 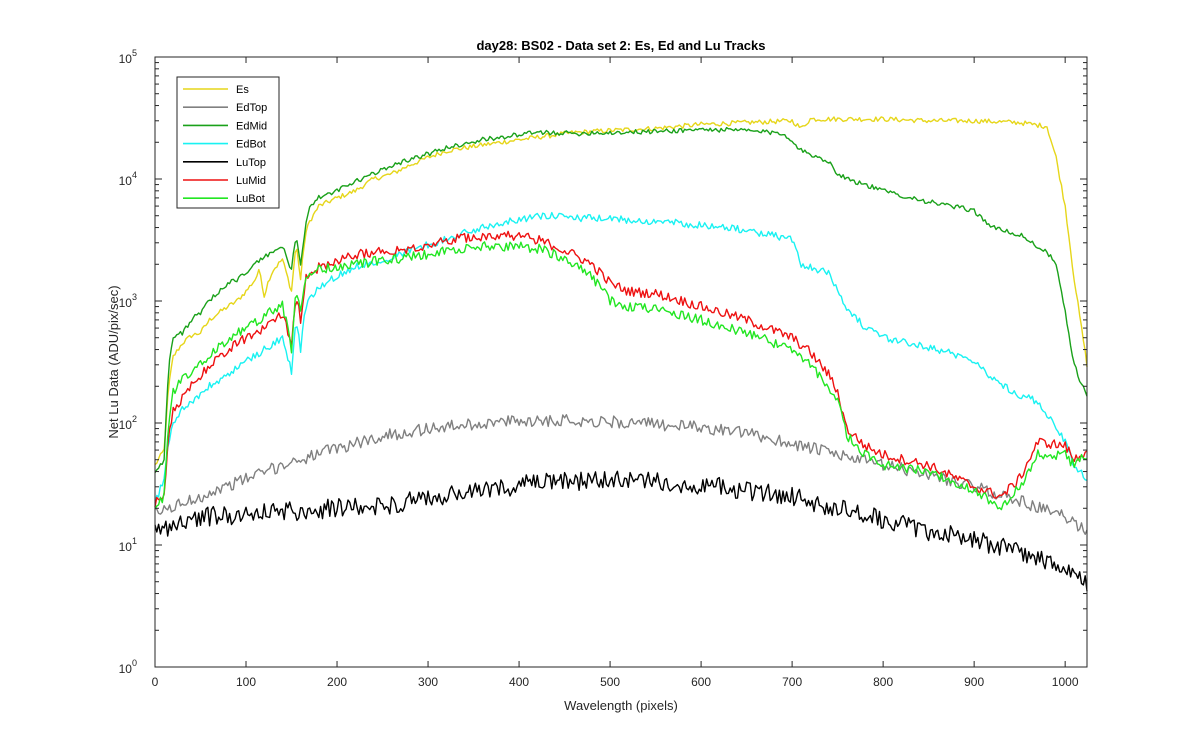 I want to click on x-tick-label: 800, so click(x=883, y=682).